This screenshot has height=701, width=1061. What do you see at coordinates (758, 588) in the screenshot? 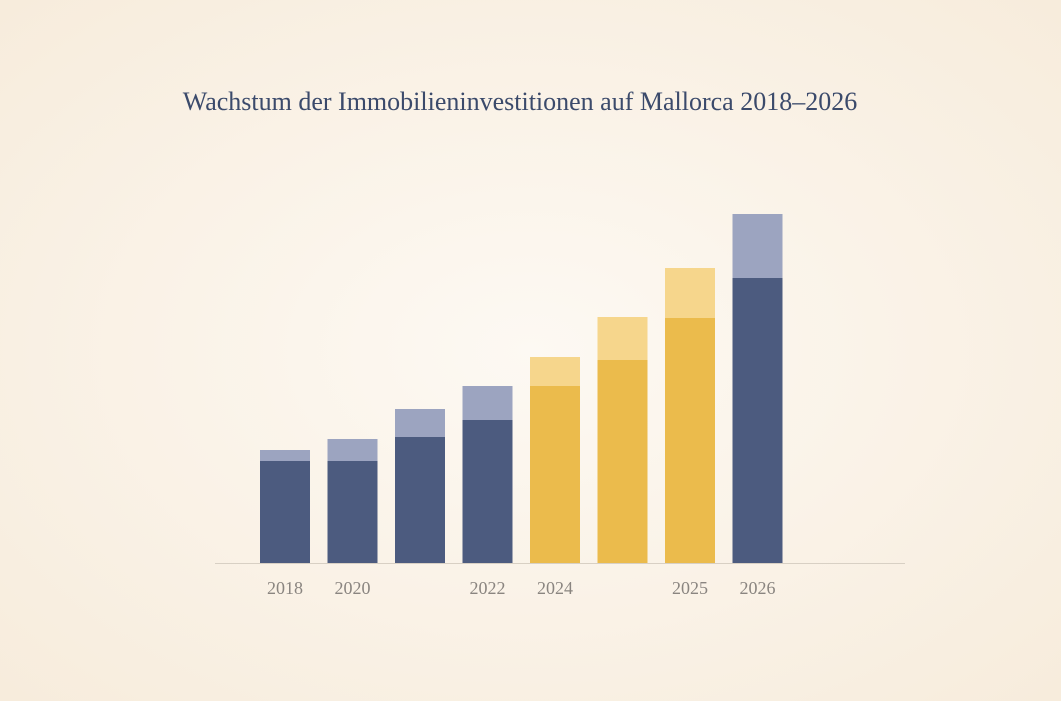
I see `x-tick-label: 2026` at bounding box center [758, 588].